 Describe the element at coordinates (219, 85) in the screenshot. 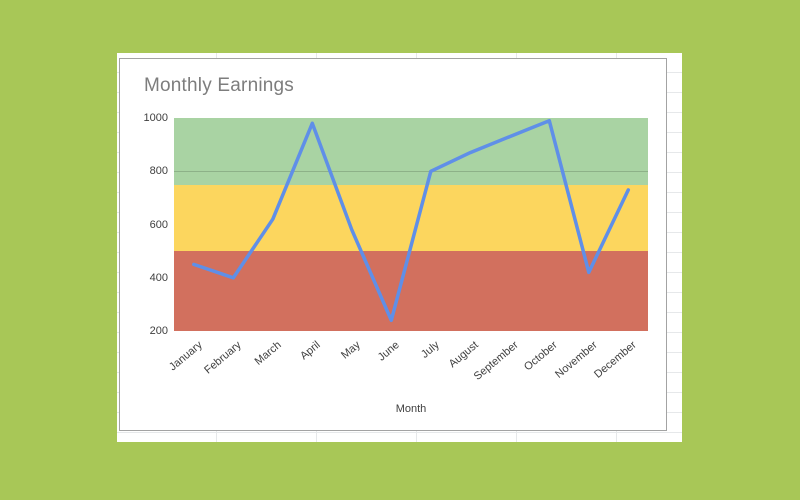

I see `chart-title: Monthly Earnings` at that location.